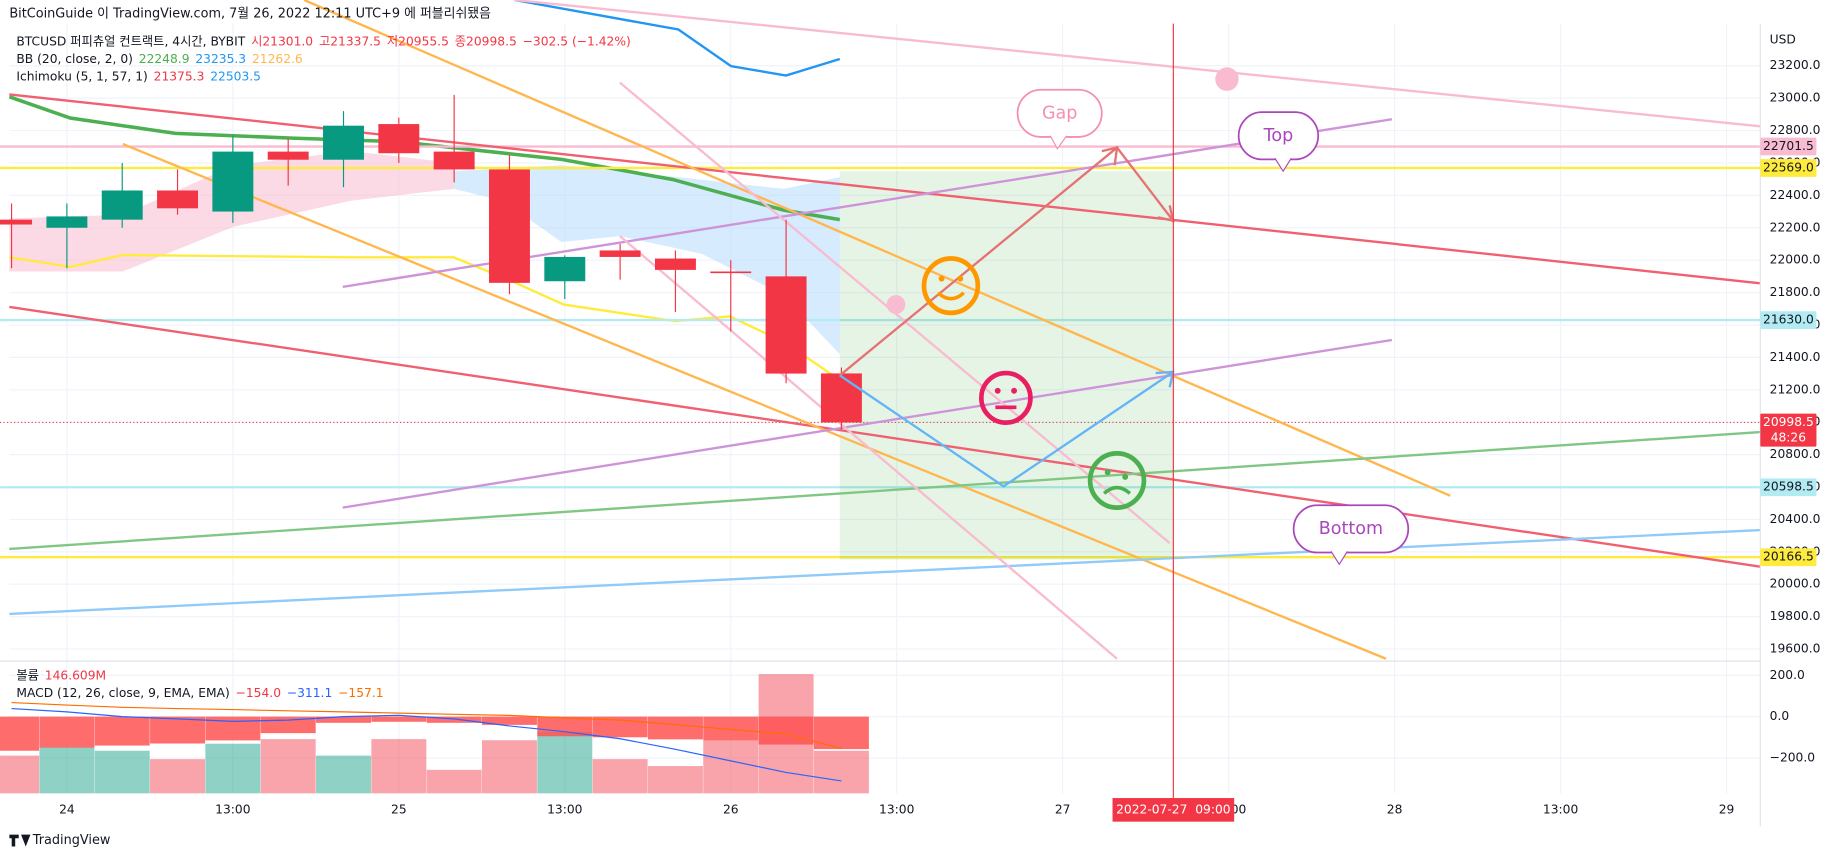 This screenshot has height=850, width=1834. What do you see at coordinates (1795, 389) in the screenshot?
I see `y-tick-label: 21200.0` at bounding box center [1795, 389].